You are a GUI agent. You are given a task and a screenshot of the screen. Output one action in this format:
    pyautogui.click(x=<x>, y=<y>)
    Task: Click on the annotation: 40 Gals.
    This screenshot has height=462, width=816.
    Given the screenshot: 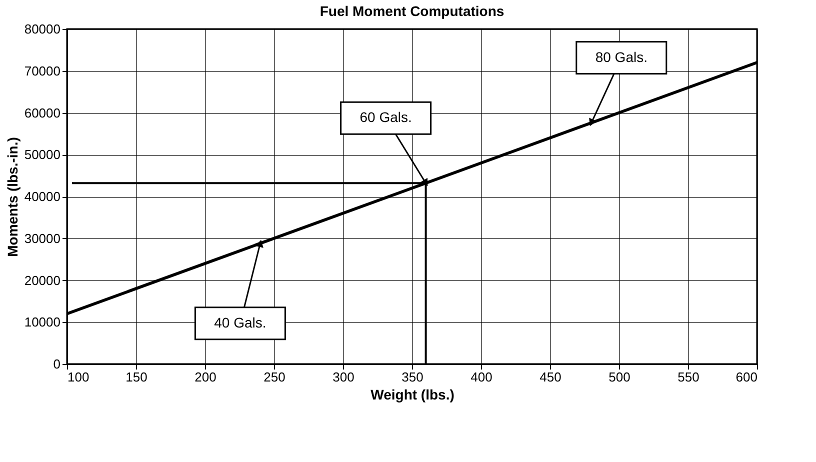 What is the action you would take?
    pyautogui.click(x=240, y=322)
    